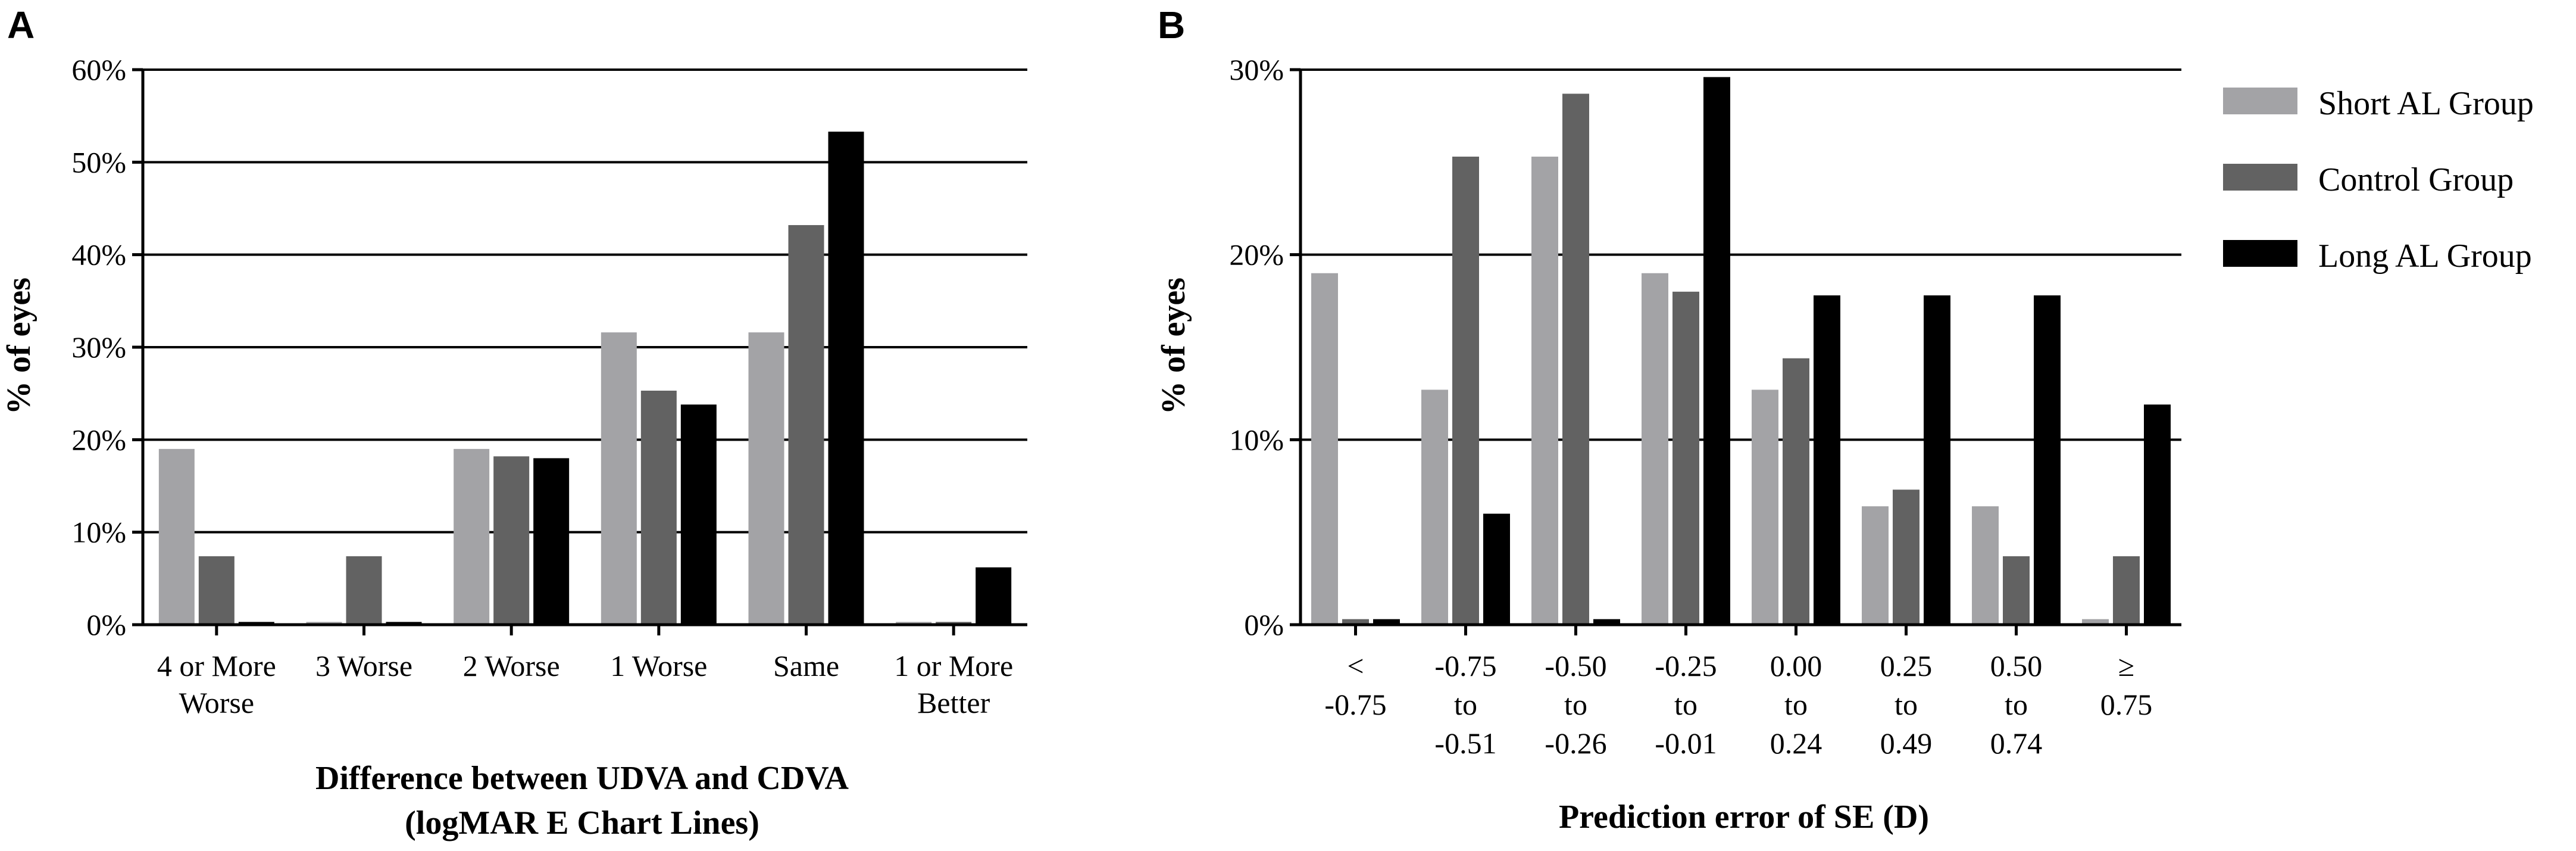 This screenshot has width=2576, height=851. Describe the element at coordinates (1575, 743) in the screenshot. I see `panel-b-category-label: -0.26` at that location.